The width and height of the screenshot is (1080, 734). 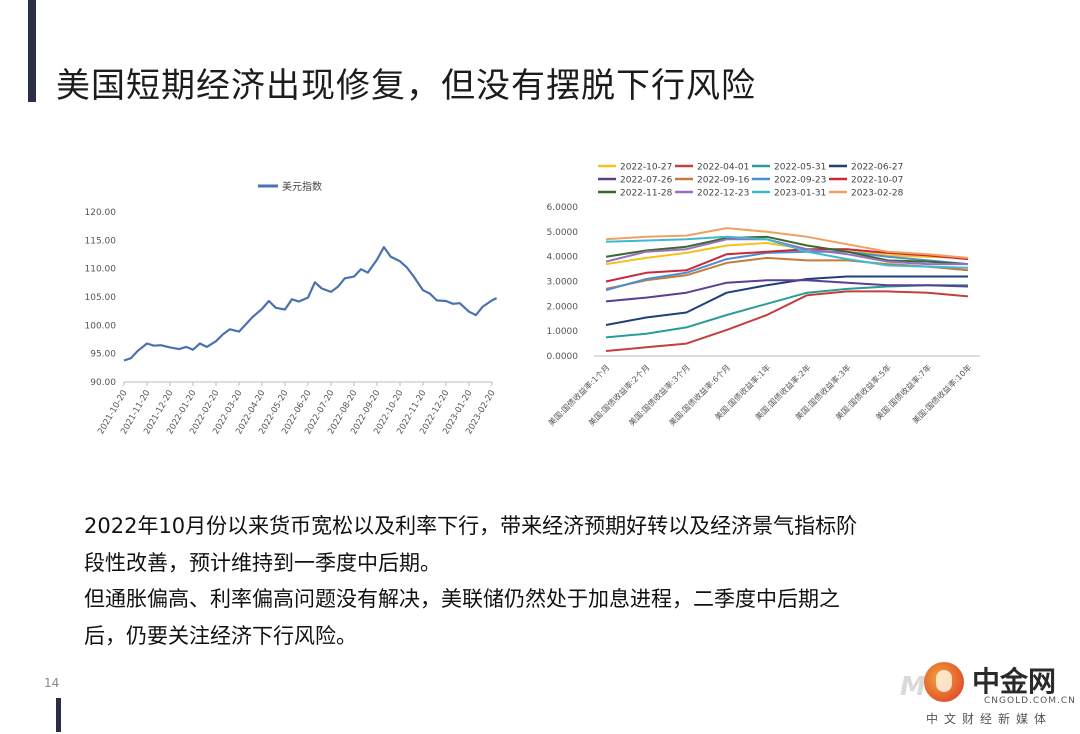 What do you see at coordinates (563, 208) in the screenshot?
I see `y-tick-label: 6.0000` at bounding box center [563, 208].